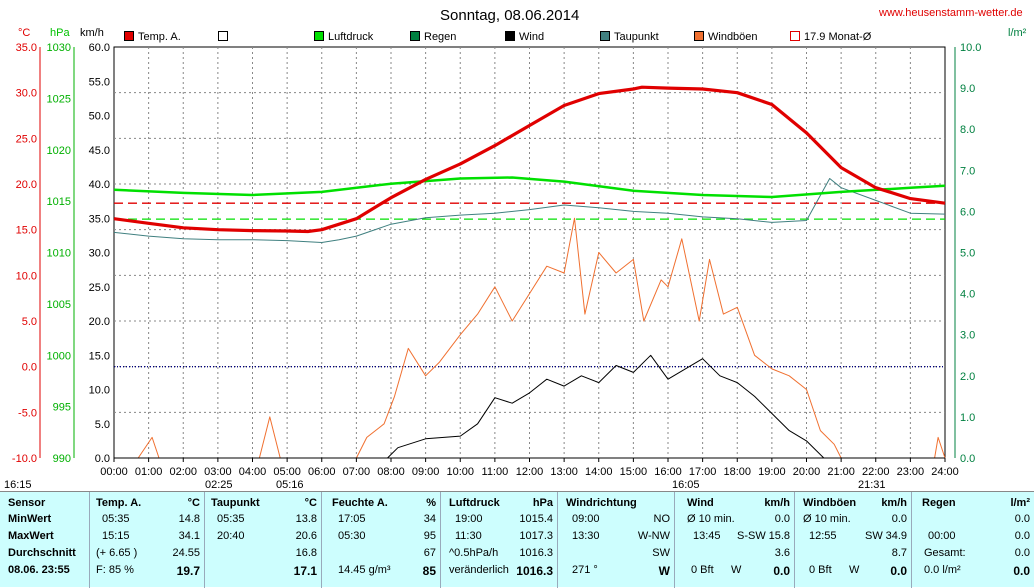 The image size is (1034, 588). What do you see at coordinates (542, 503) in the screenshot?
I see `luftdruck-unit: hPa` at bounding box center [542, 503].